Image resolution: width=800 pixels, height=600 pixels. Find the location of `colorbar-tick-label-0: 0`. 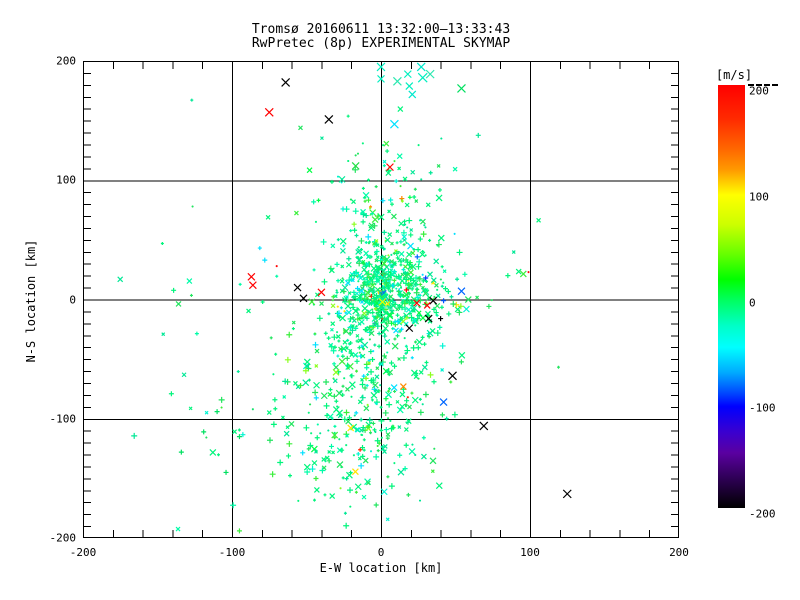

colorbar-tick-label-0: 0 is located at coordinates (752, 302).